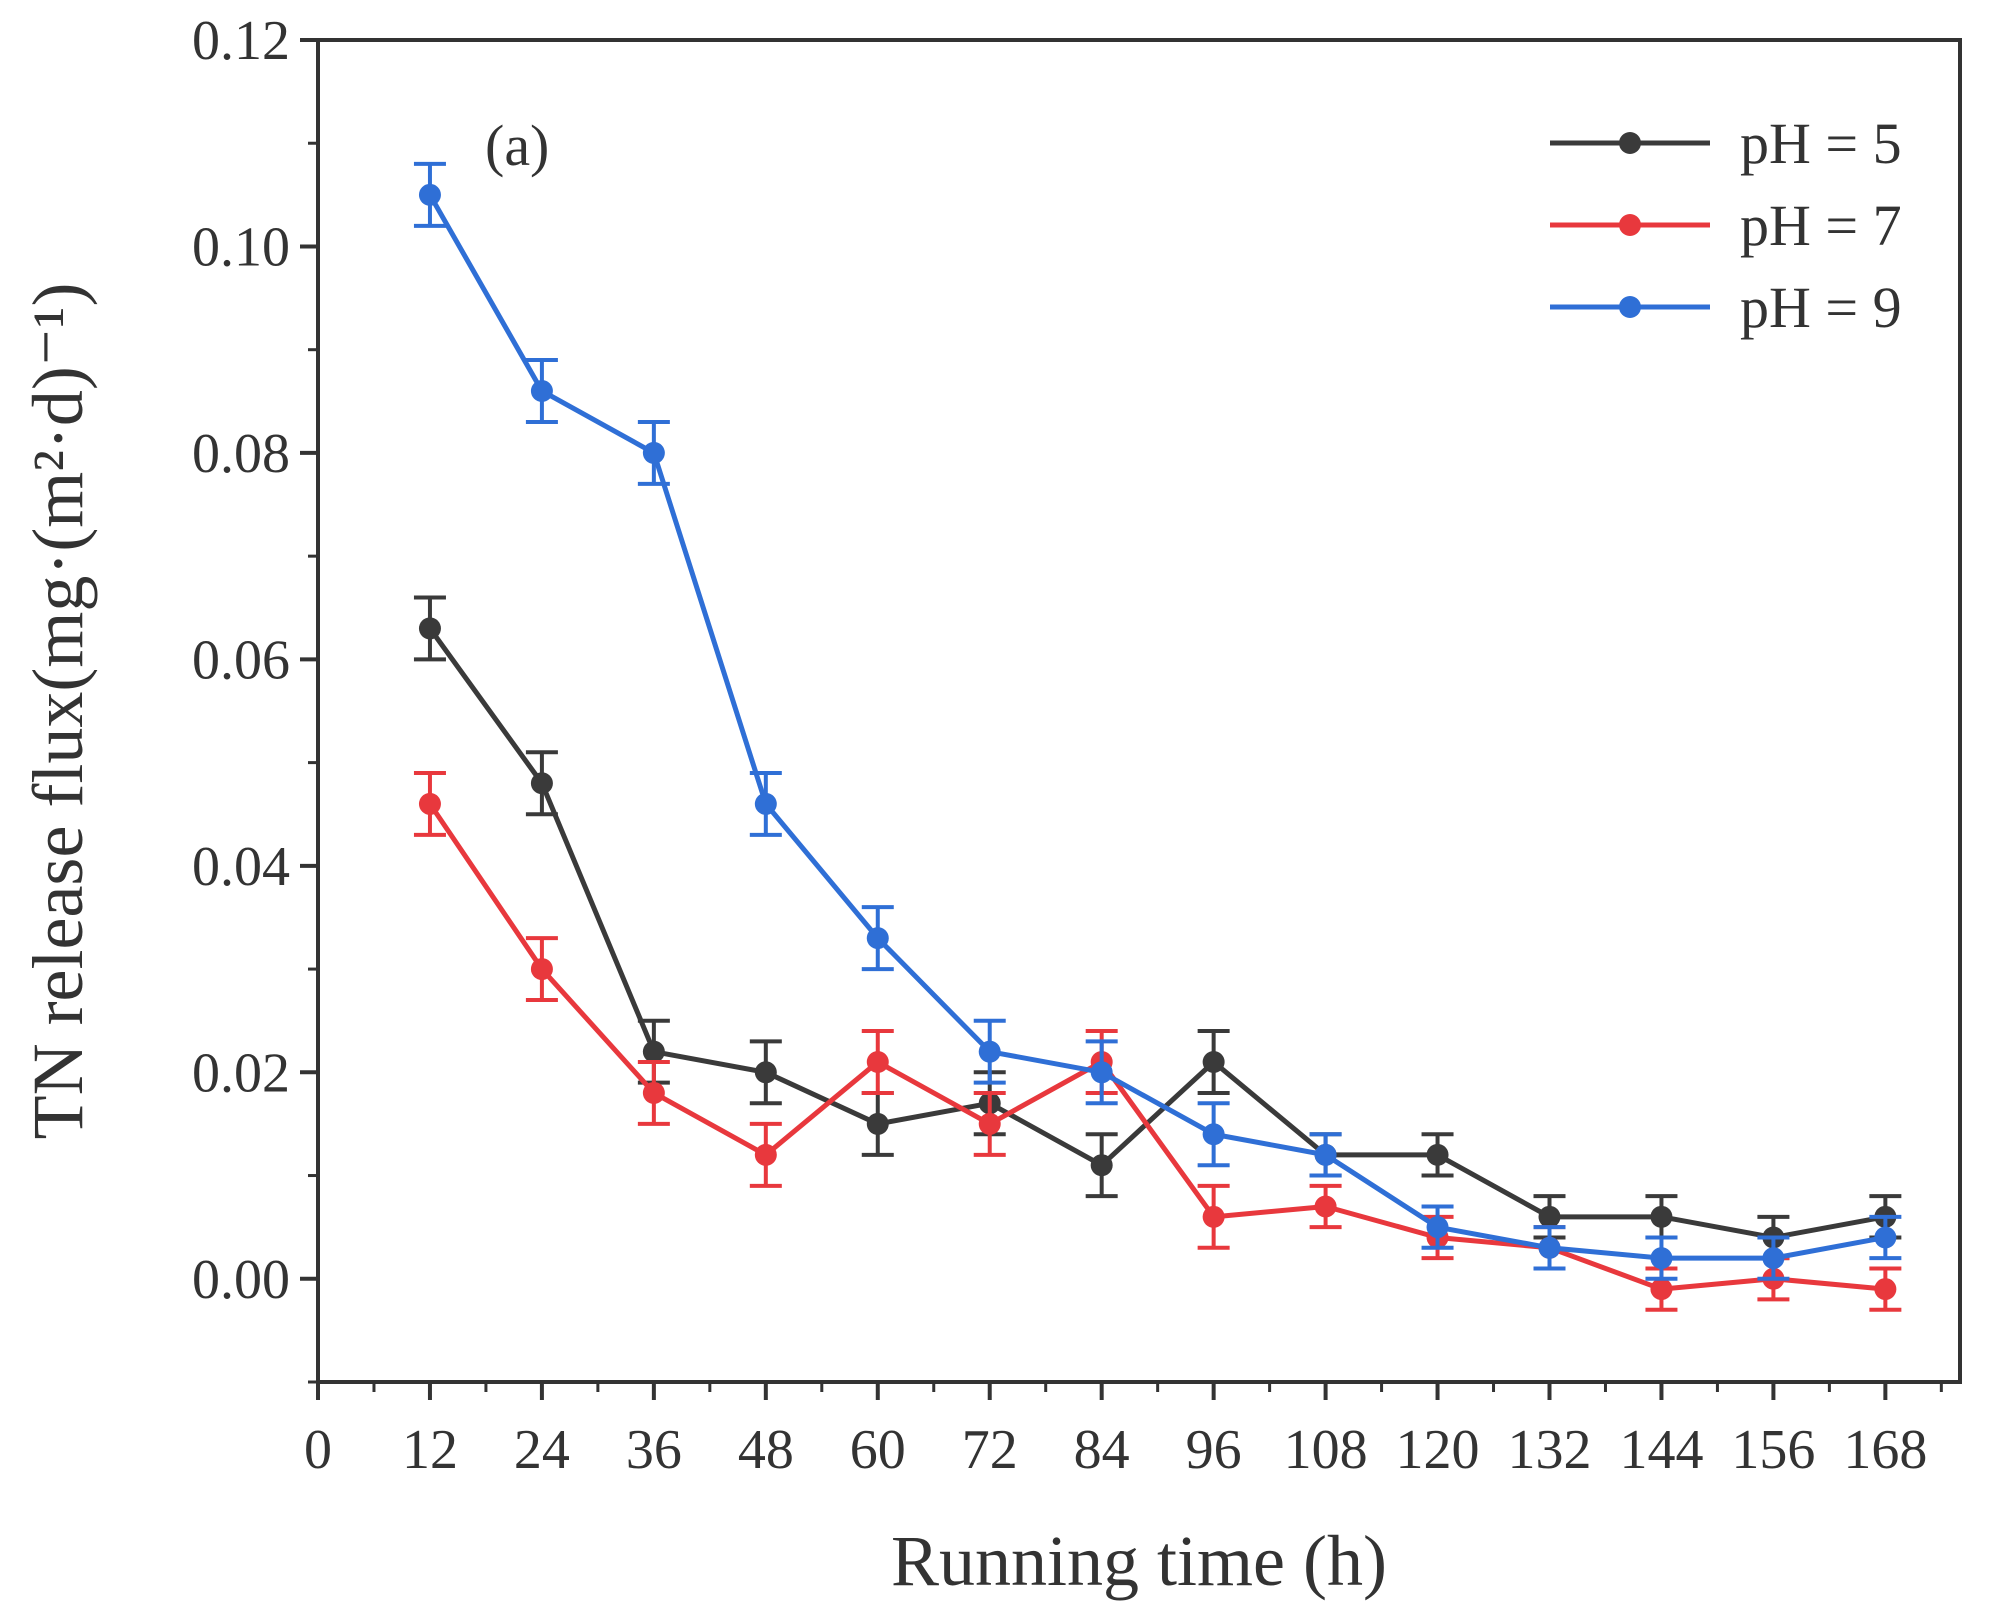 This screenshot has width=1993, height=1613. What do you see at coordinates (1726, 307) in the screenshot?
I see `legend-item: pH = 9` at bounding box center [1726, 307].